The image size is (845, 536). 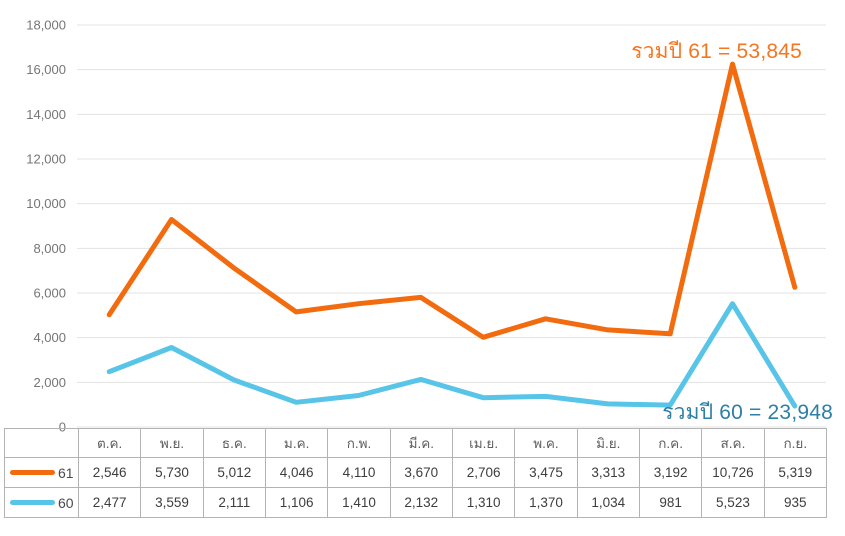 What do you see at coordinates (172, 502) in the screenshot?
I see `value-cell: 3,559` at bounding box center [172, 502].